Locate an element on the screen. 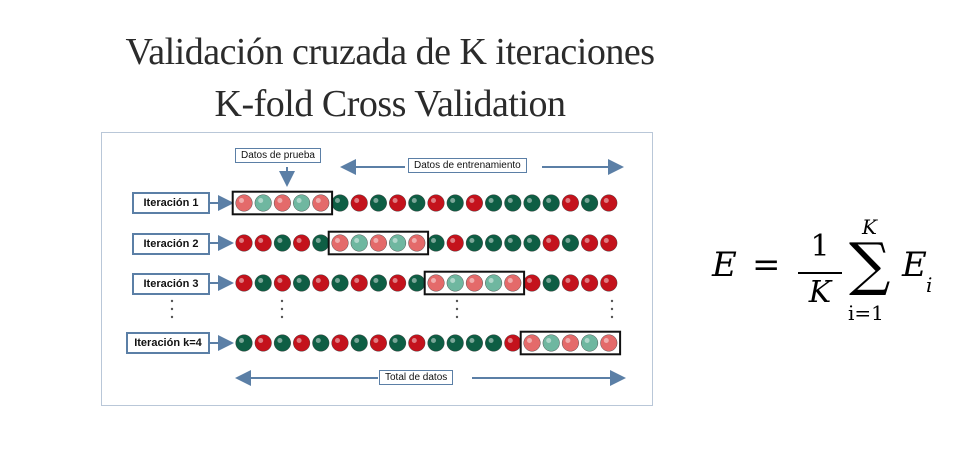  iteration-label-1: Iteración 1 is located at coordinates (171, 203).